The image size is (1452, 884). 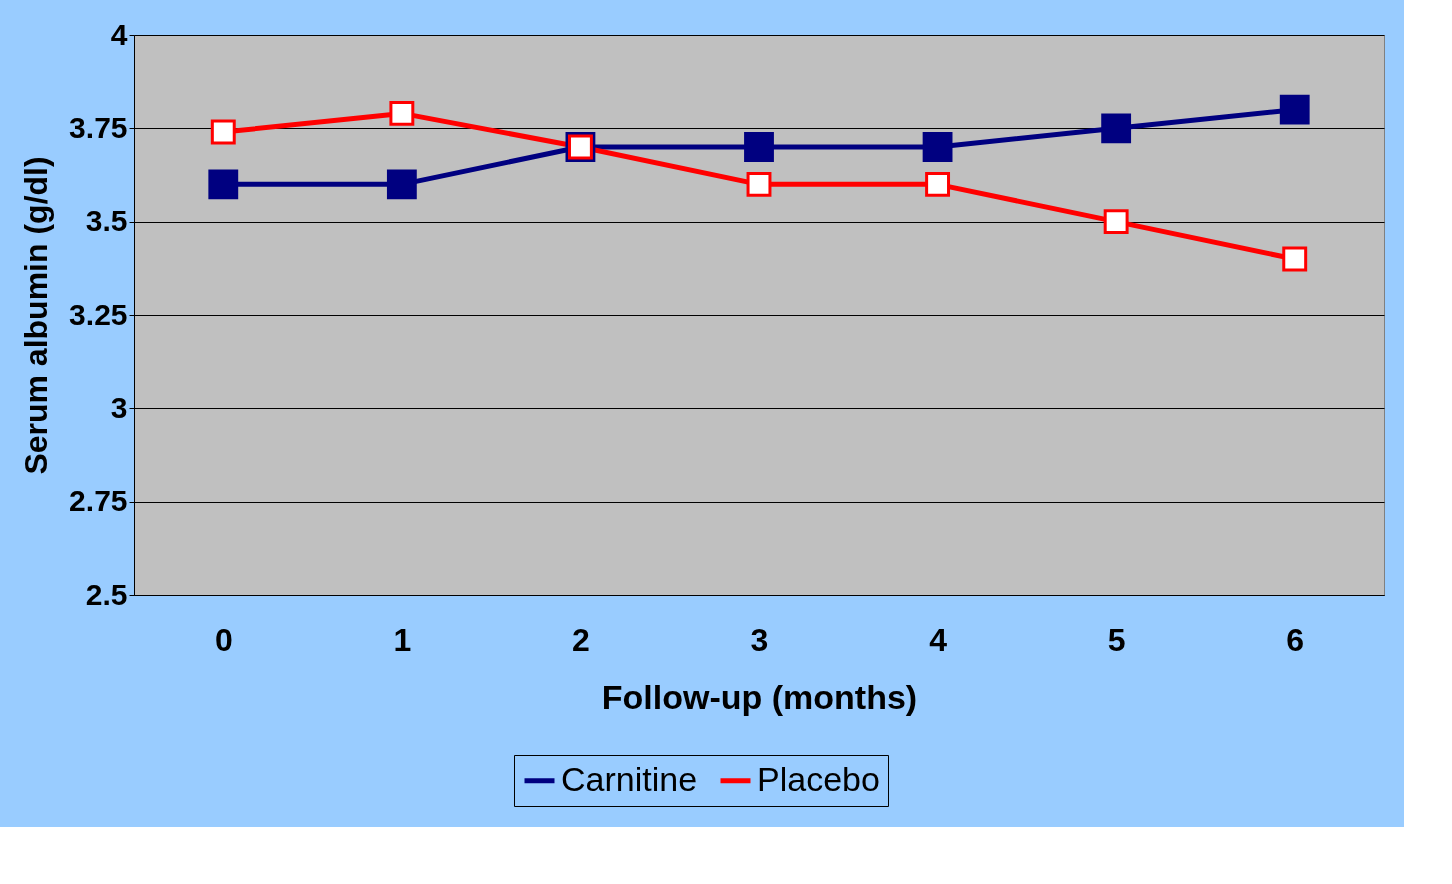 I want to click on y-tick-label: 3, so click(x=119, y=407).